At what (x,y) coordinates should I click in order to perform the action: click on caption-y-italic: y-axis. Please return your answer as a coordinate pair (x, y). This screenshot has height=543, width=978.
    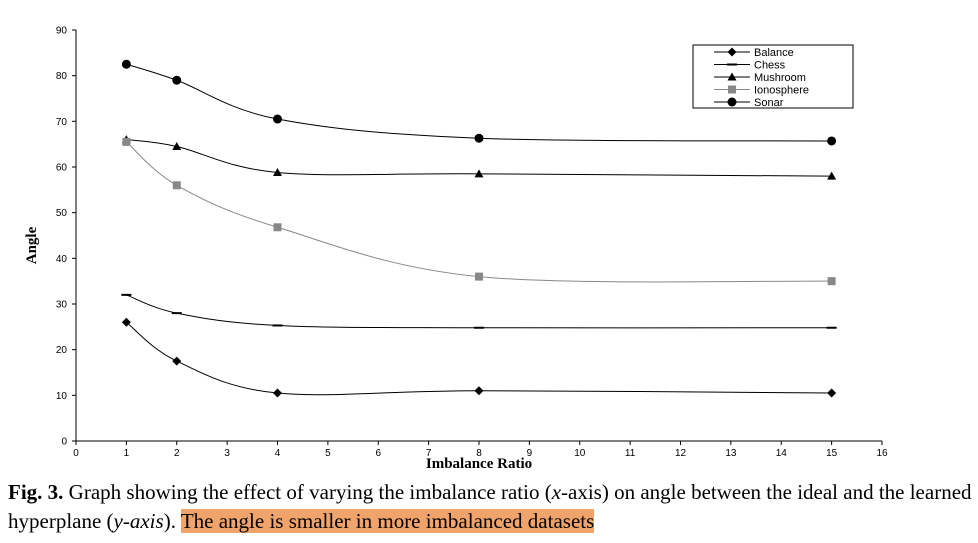
    Looking at the image, I should click on (138, 521).